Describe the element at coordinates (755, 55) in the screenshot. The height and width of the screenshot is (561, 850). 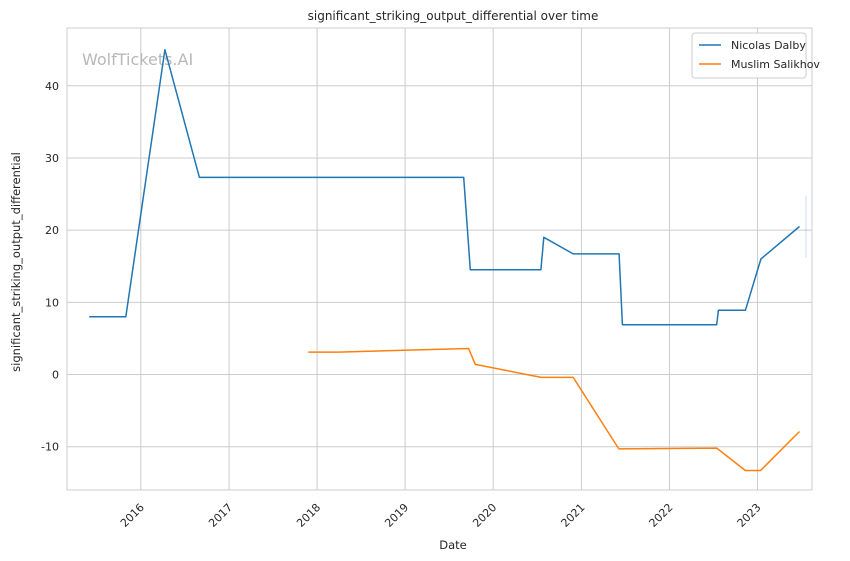
I see `legend: Nicolas Dalby Muslim Salikhov` at that location.